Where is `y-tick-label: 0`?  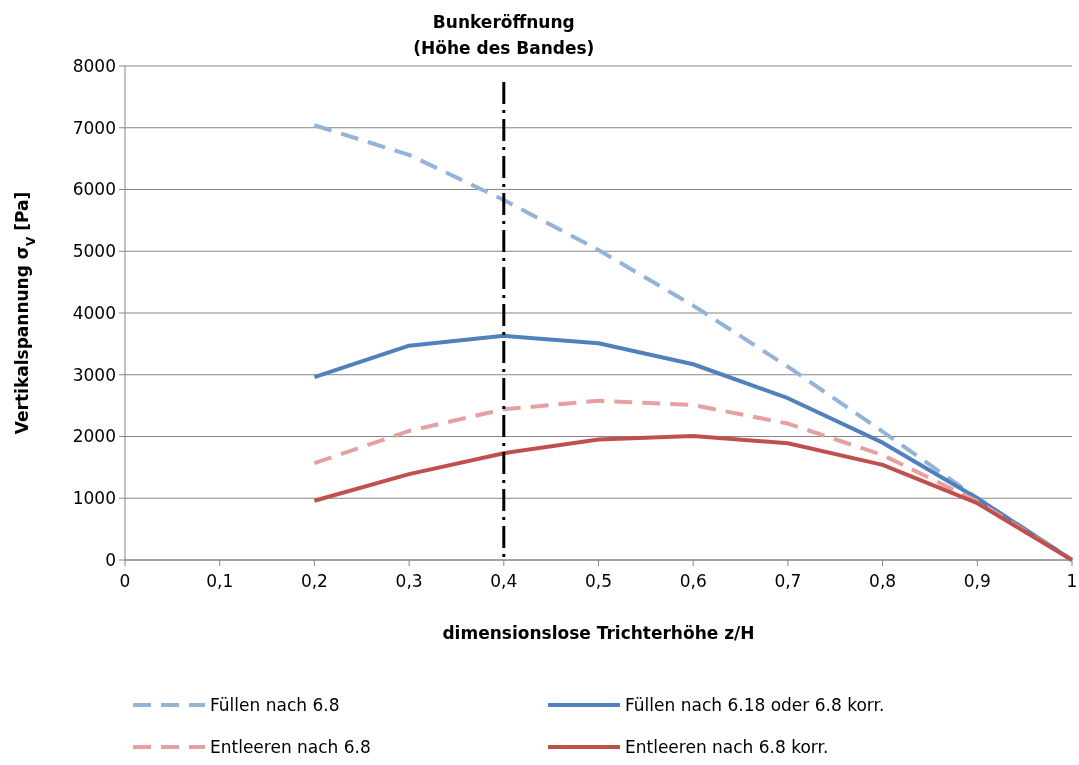
y-tick-label: 0 is located at coordinates (110, 559).